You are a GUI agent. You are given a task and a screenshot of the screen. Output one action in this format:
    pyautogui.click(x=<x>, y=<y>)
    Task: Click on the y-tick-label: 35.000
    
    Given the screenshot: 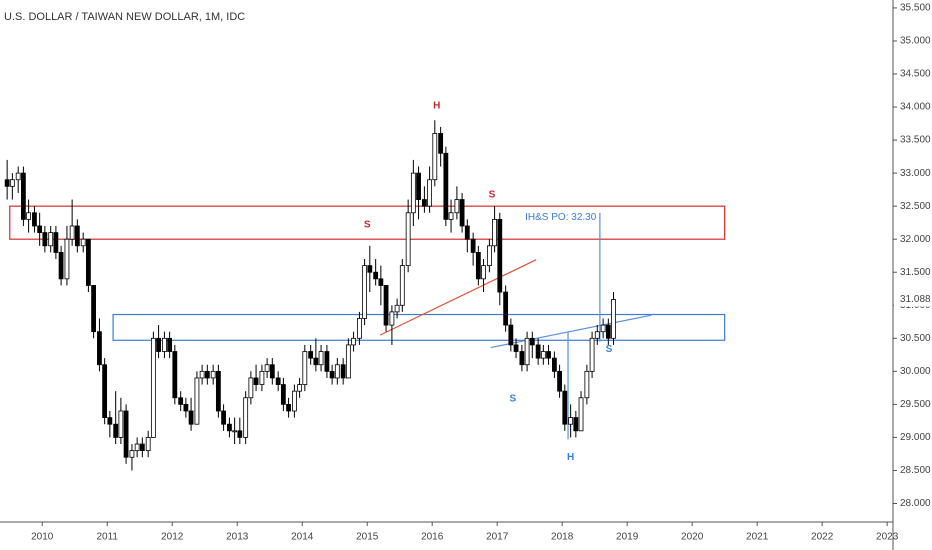 What is the action you would take?
    pyautogui.click(x=915, y=41)
    